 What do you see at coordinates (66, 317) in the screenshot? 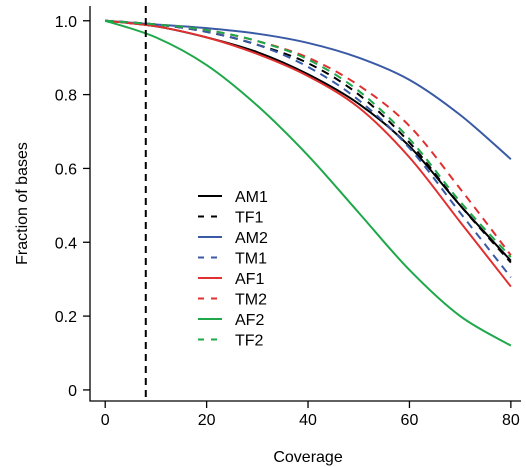
I see `y-tick-label: 0.2` at bounding box center [66, 317].